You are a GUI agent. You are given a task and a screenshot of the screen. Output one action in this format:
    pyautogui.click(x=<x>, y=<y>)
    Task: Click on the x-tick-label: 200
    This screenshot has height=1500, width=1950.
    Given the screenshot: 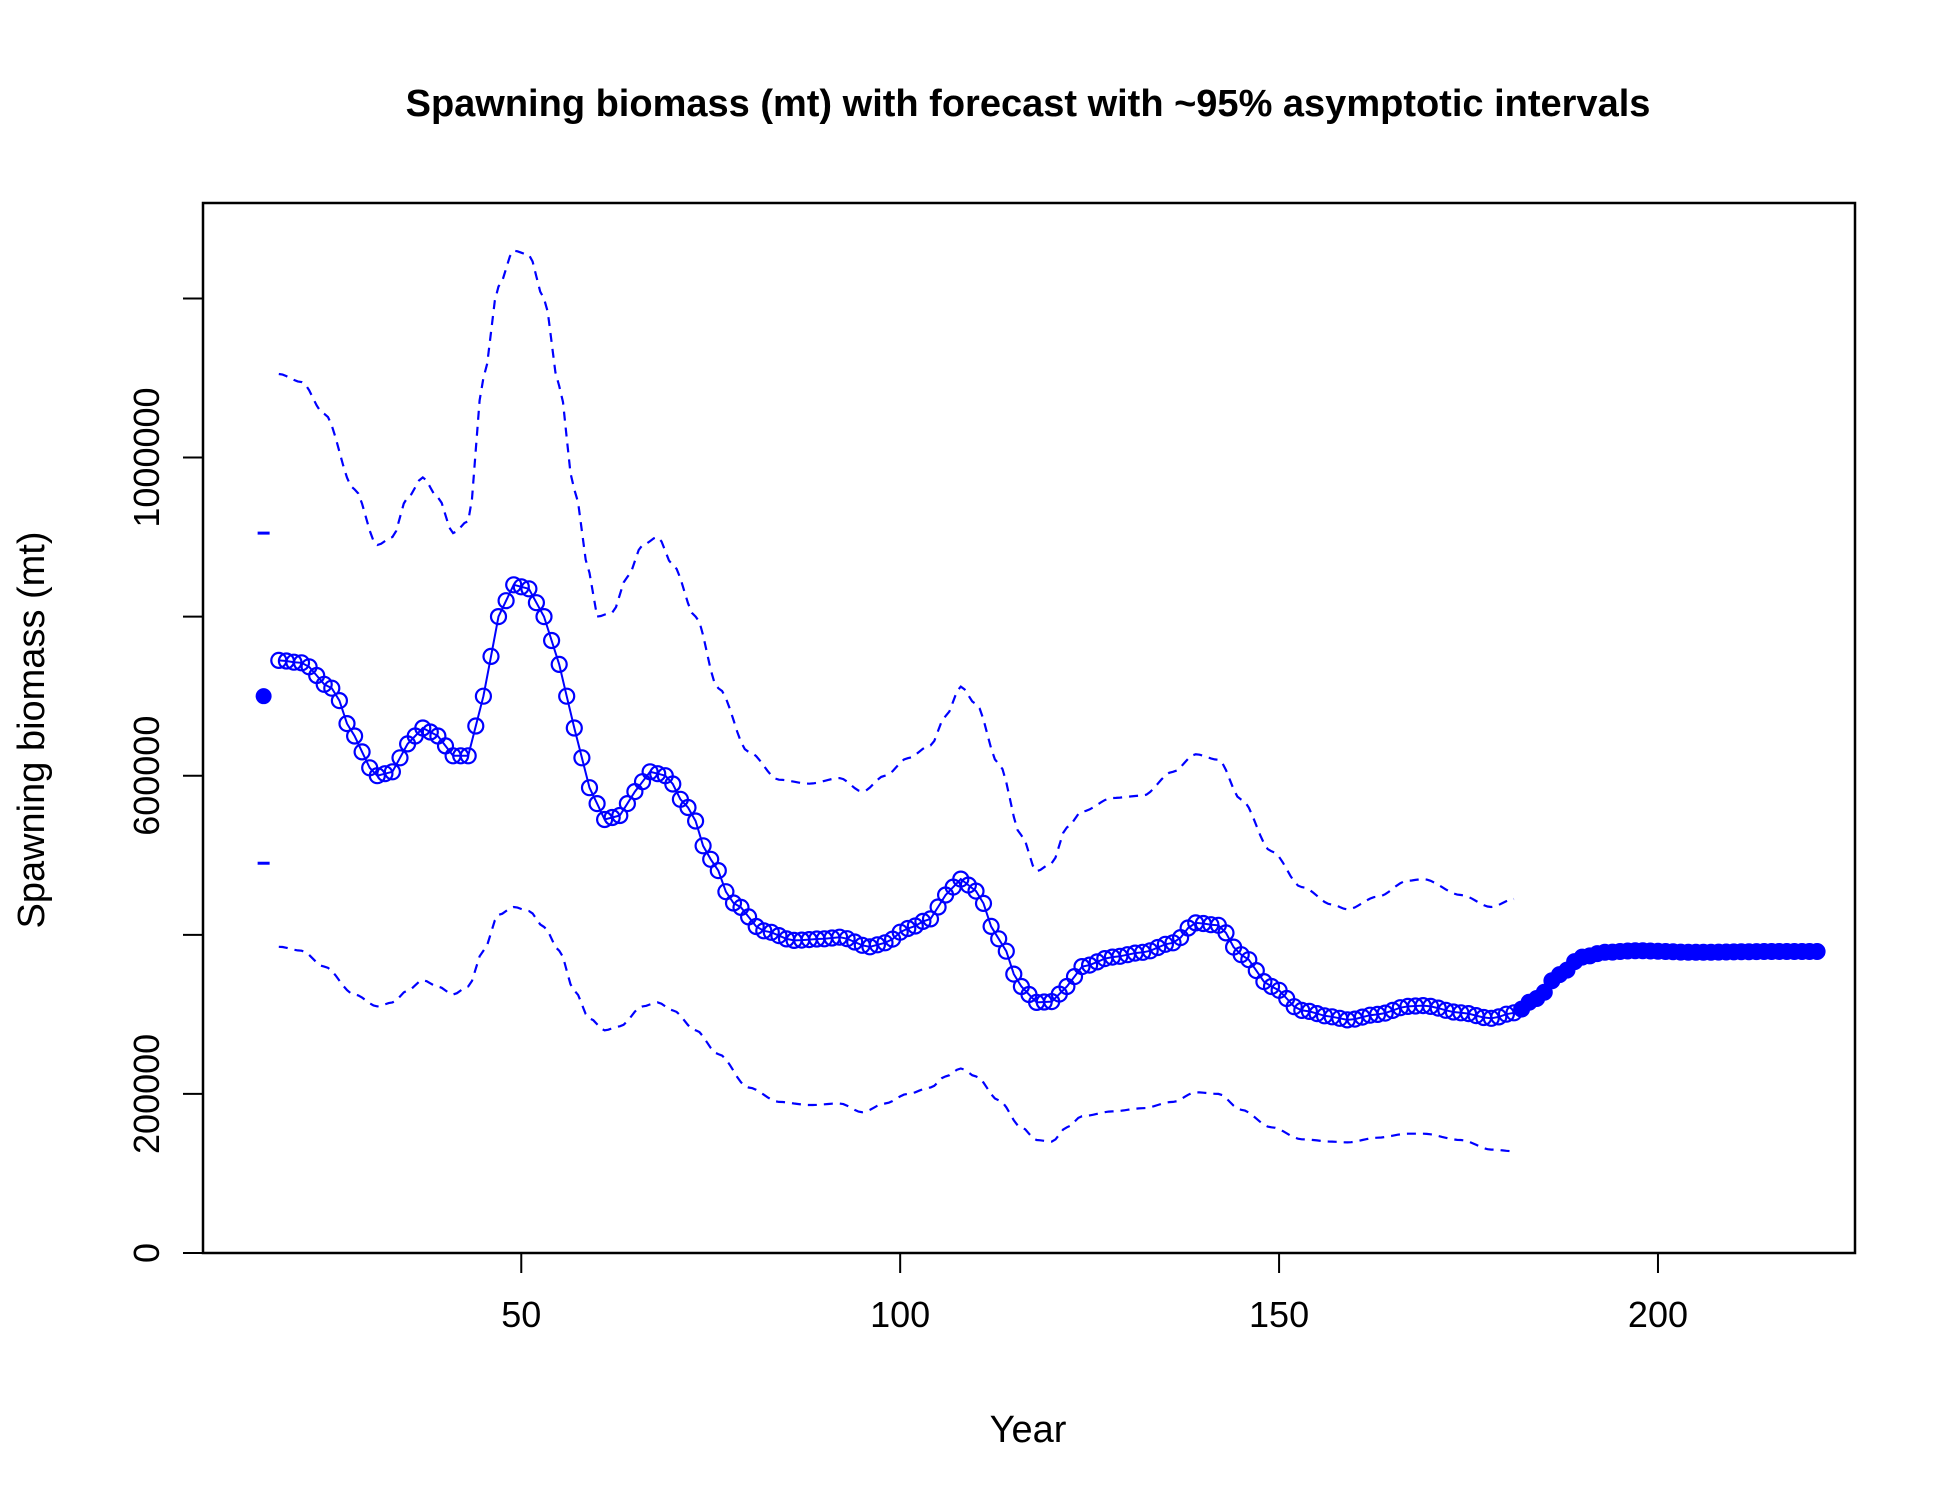 What is the action you would take?
    pyautogui.click(x=1658, y=1314)
    